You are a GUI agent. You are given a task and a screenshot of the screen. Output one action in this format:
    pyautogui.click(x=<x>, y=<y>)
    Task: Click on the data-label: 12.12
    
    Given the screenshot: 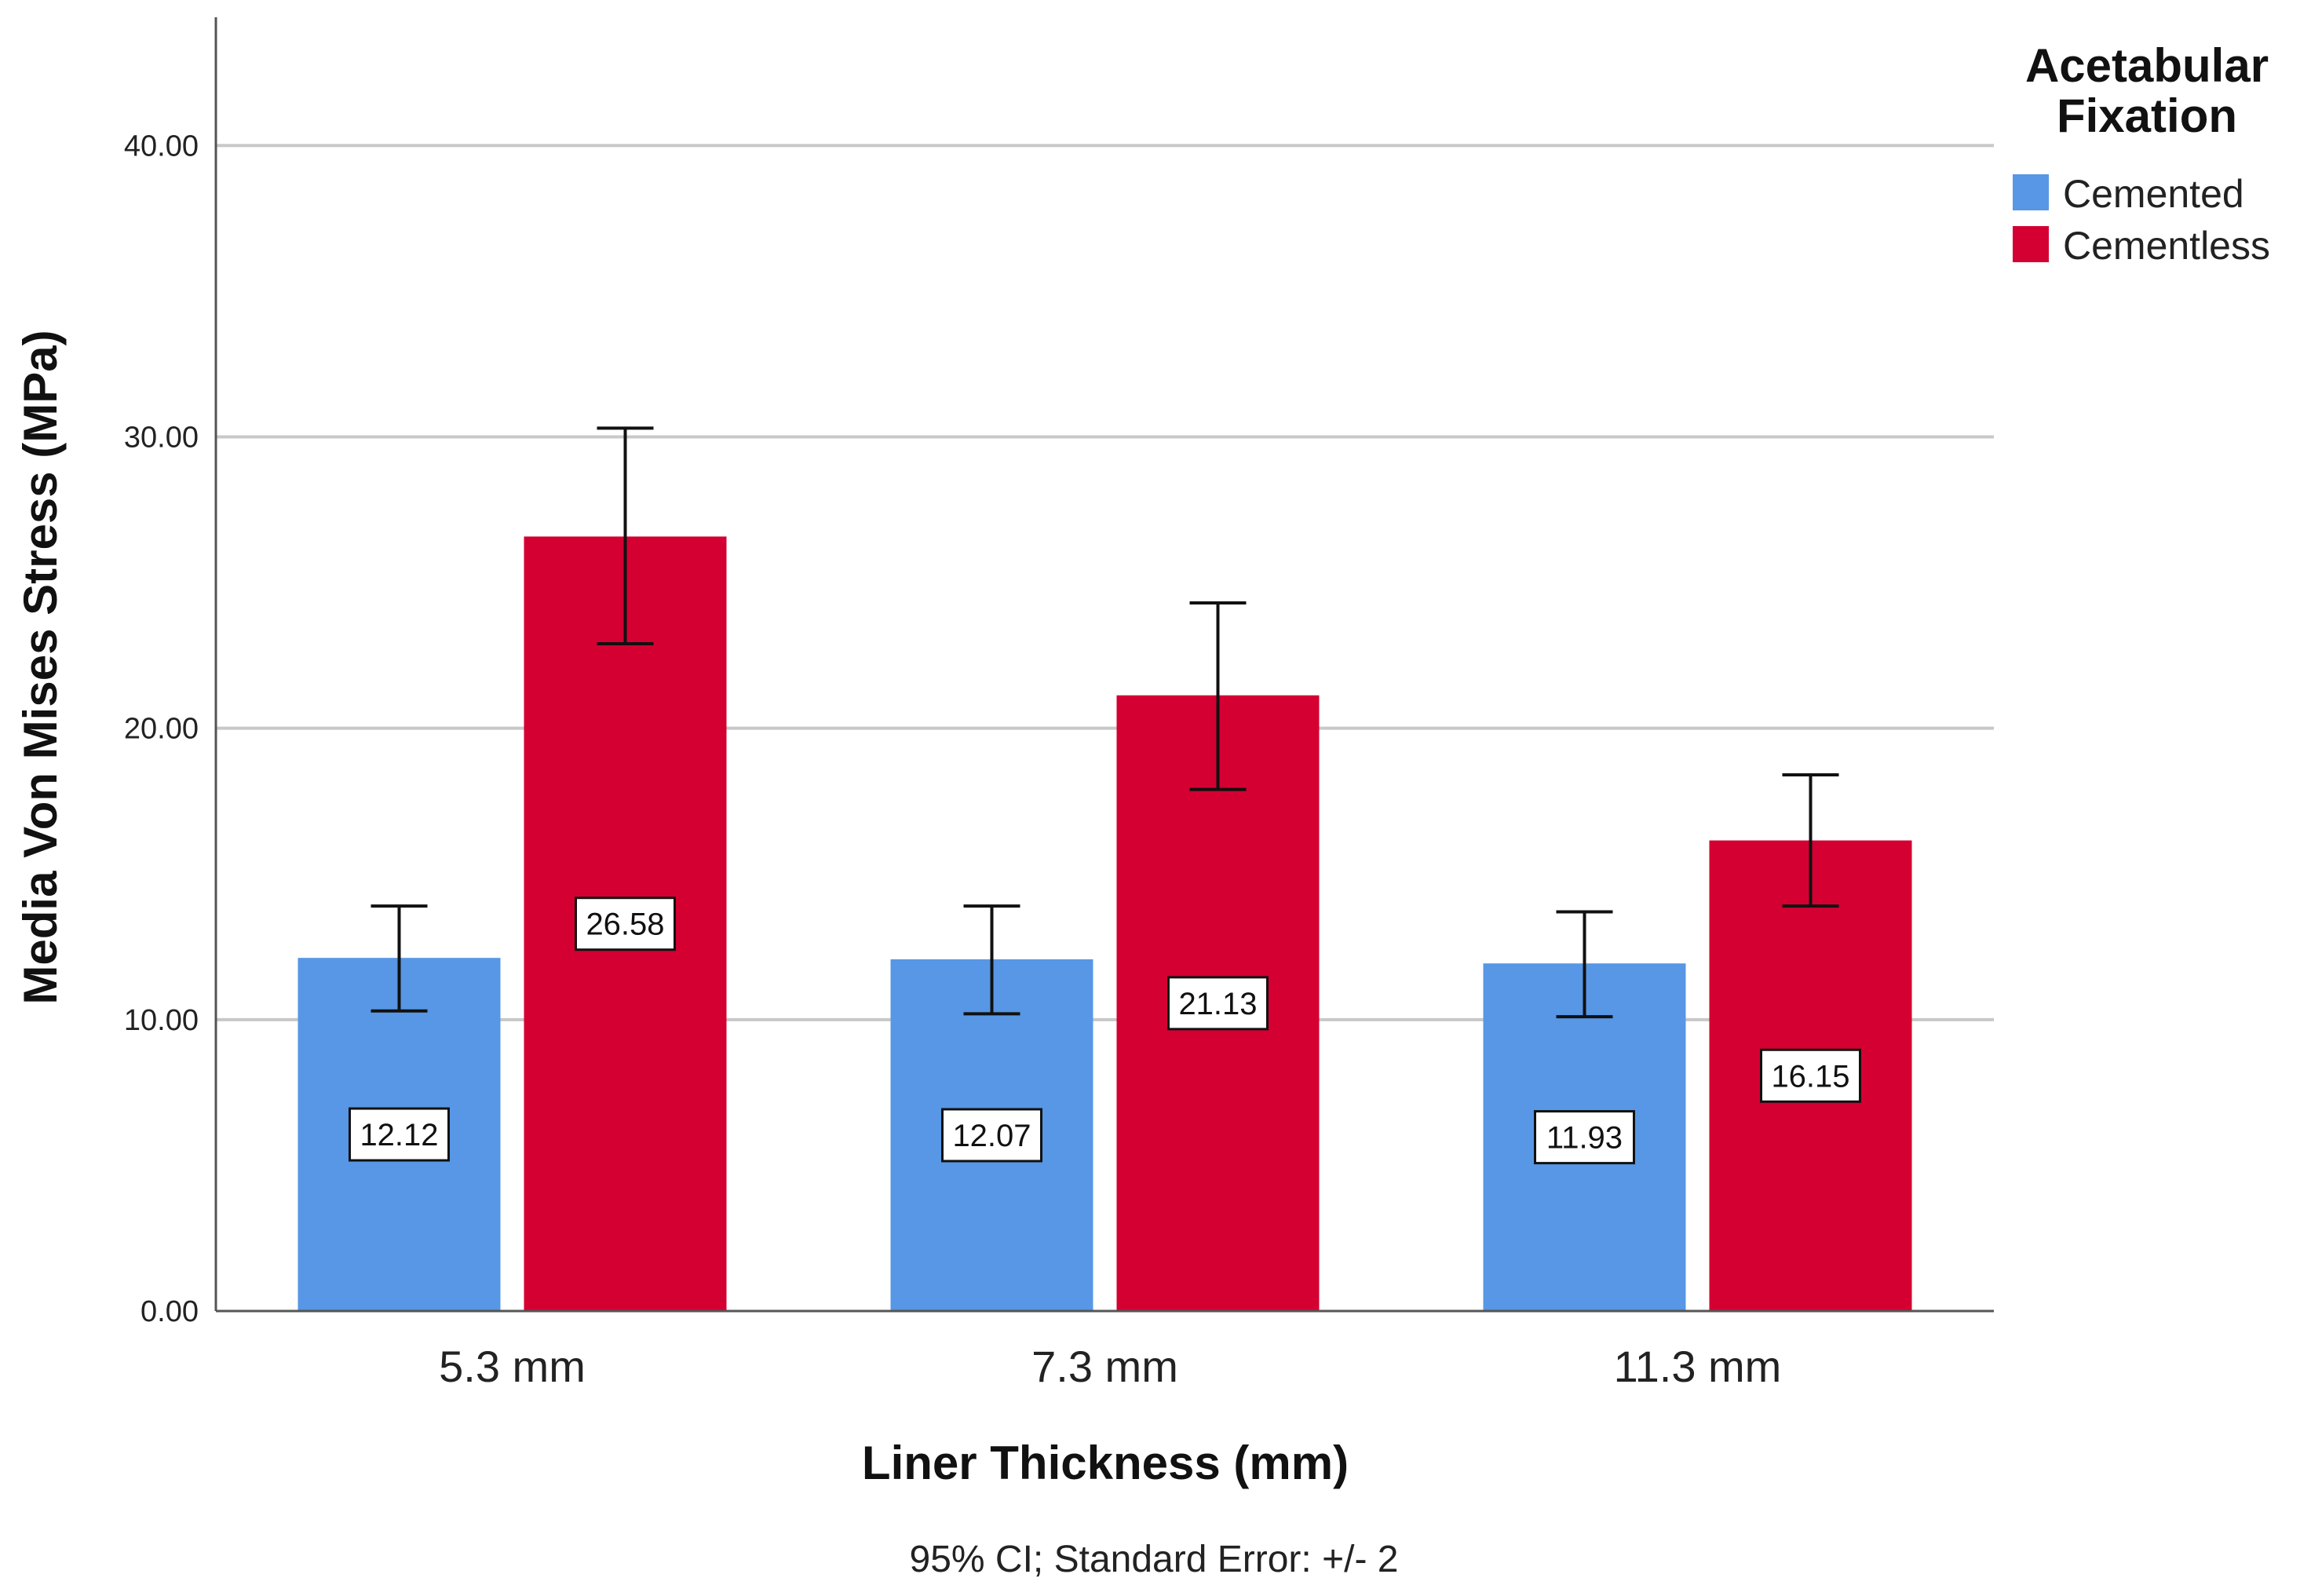 What is the action you would take?
    pyautogui.click(x=399, y=1135)
    